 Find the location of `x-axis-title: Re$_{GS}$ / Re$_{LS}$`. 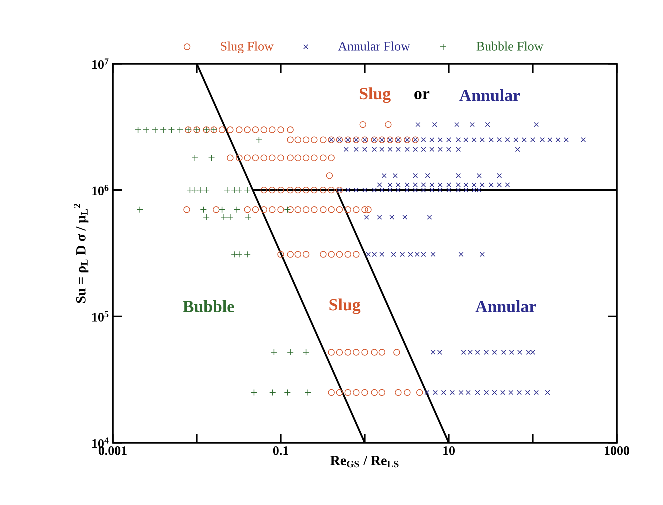

x-axis-title: Re$_{GS}$ / Re$_{LS}$ is located at coordinates (364, 462).